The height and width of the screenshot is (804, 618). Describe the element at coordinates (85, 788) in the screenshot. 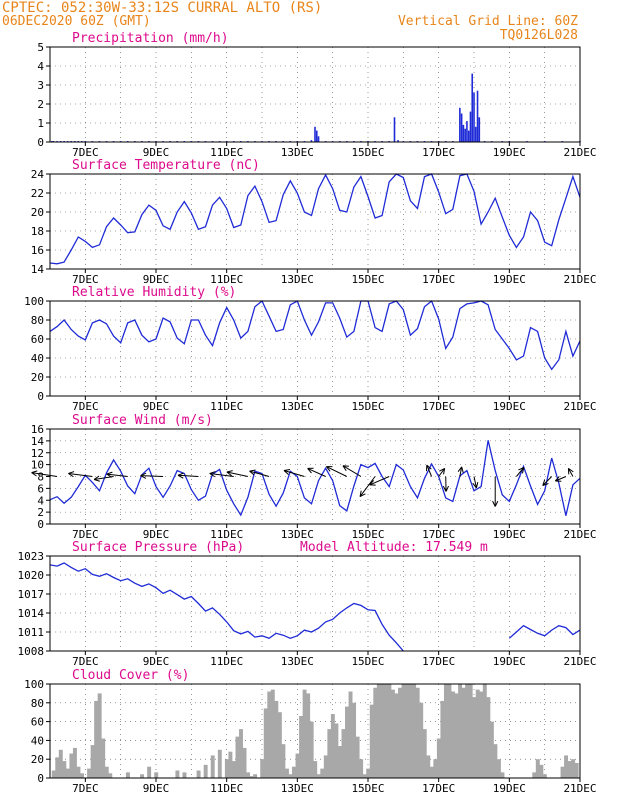

I see `x-tick-label: 7DEC` at that location.